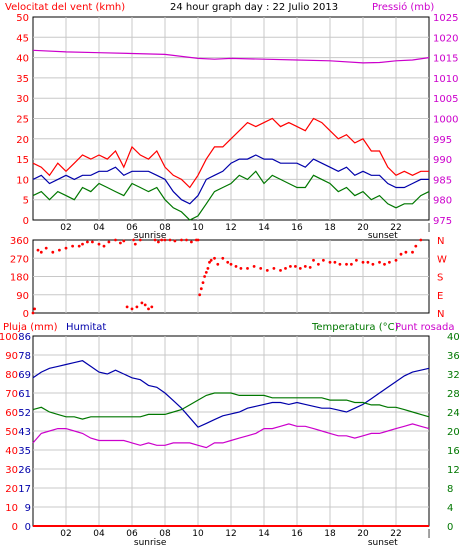 Image resolution: width=470 pixels, height=559 pixels. What do you see at coordinates (99, 534) in the screenshot?
I see `hour-tick-label: 04` at bounding box center [99, 534].